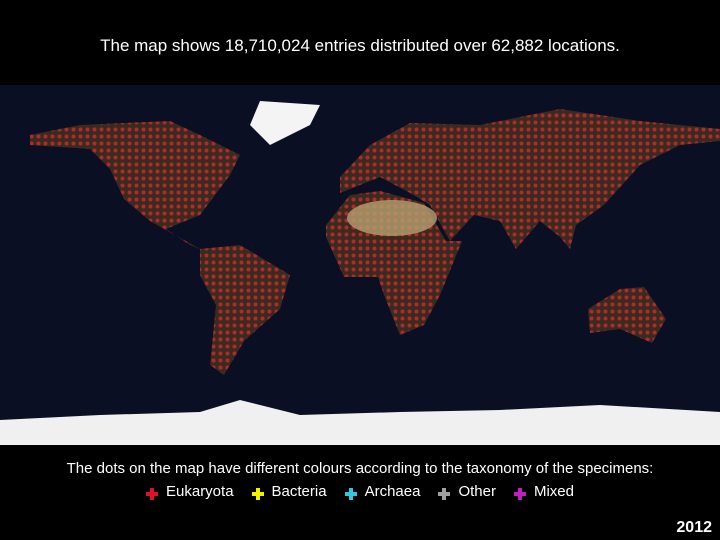 This screenshot has height=540, width=720. What do you see at coordinates (200, 491) in the screenshot?
I see `legend-label: Eukaryota` at bounding box center [200, 491].